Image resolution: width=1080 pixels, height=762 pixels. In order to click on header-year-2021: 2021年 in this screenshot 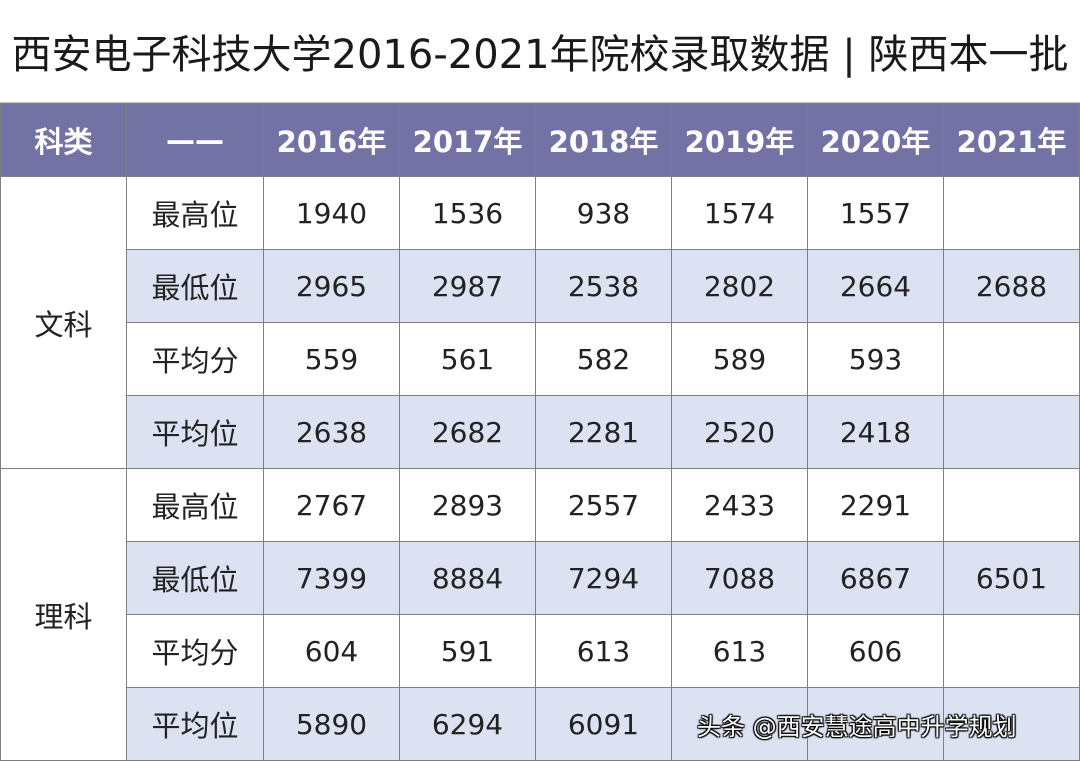, I will do `click(1011, 140)`.